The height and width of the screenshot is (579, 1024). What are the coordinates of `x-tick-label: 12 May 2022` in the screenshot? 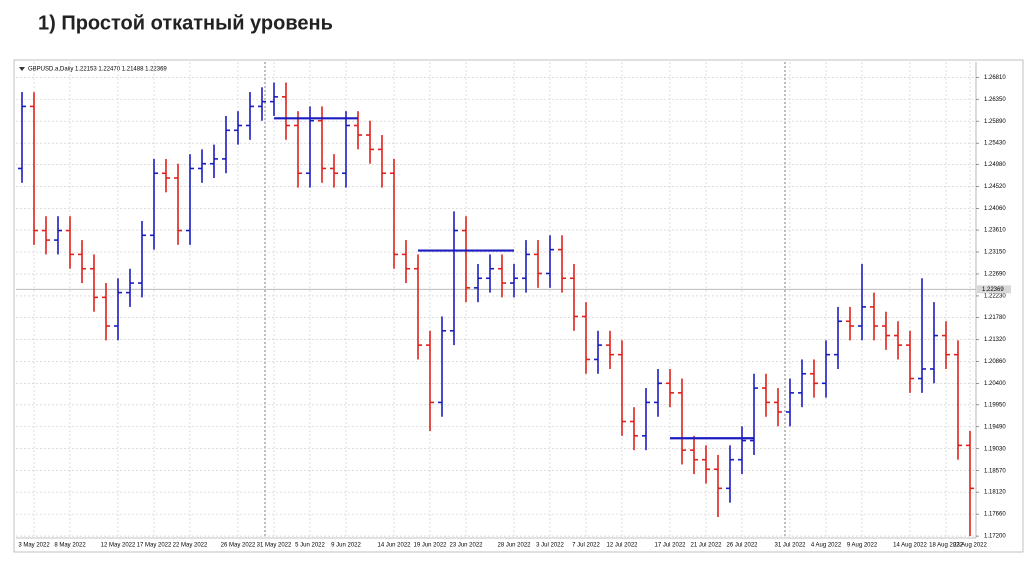 It's located at (118, 546).